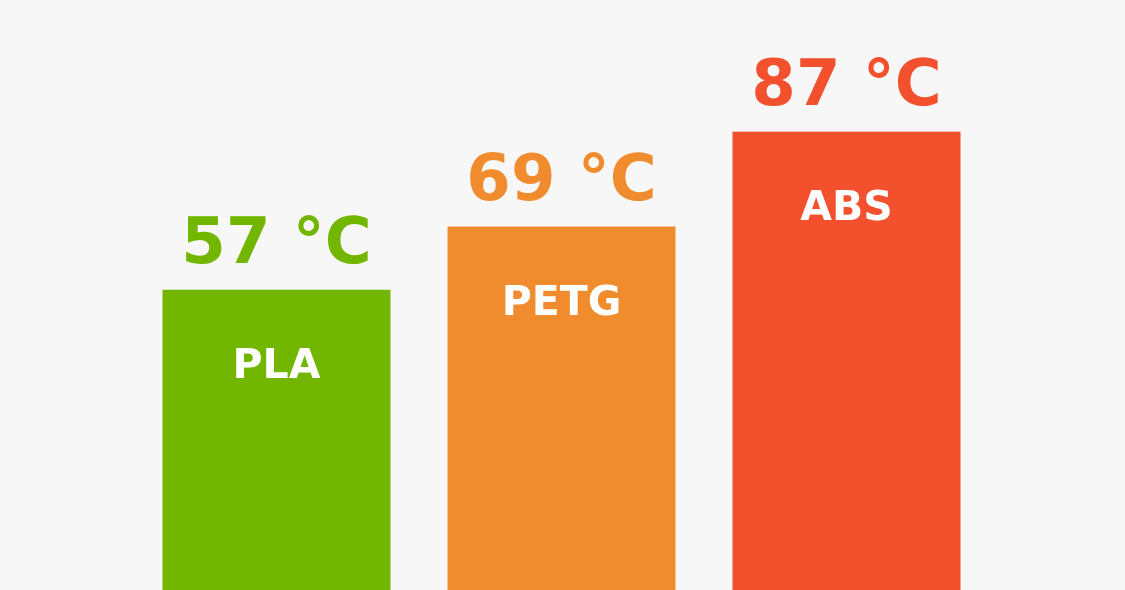 This screenshot has height=590, width=1125. I want to click on x-tick-label: PLA, so click(276, 363).